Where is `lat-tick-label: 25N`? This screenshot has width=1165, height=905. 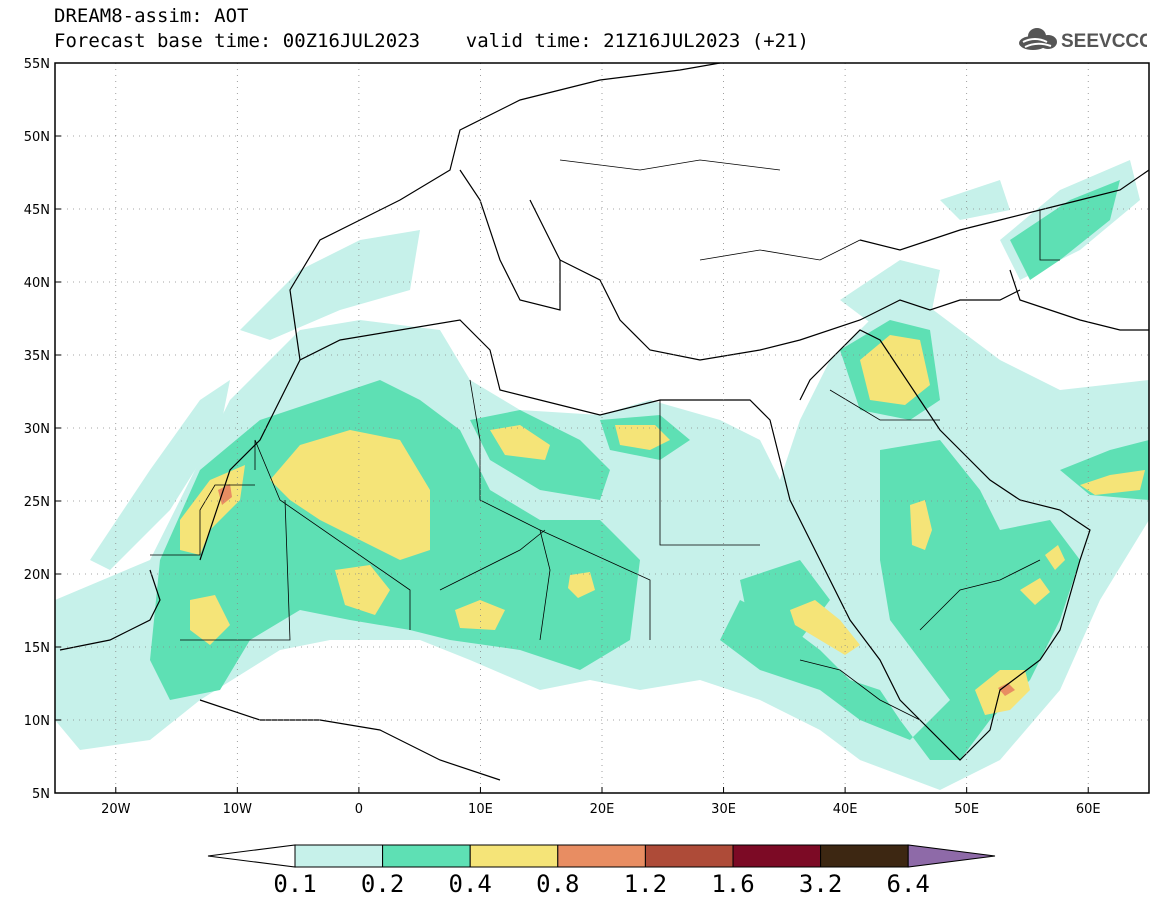
lat-tick-label: 25N is located at coordinates (37, 502).